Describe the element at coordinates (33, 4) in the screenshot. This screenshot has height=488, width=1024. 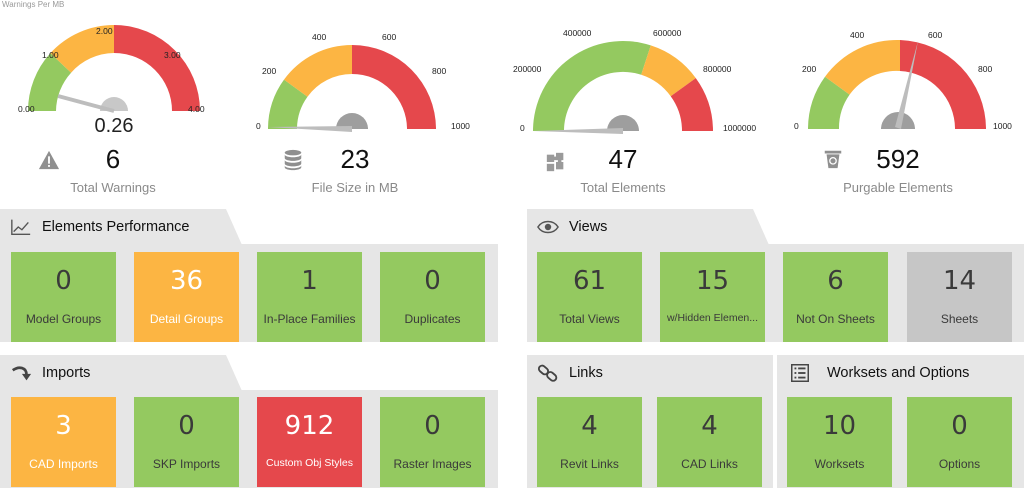
I see `page-caption: Warnings Per MB` at that location.